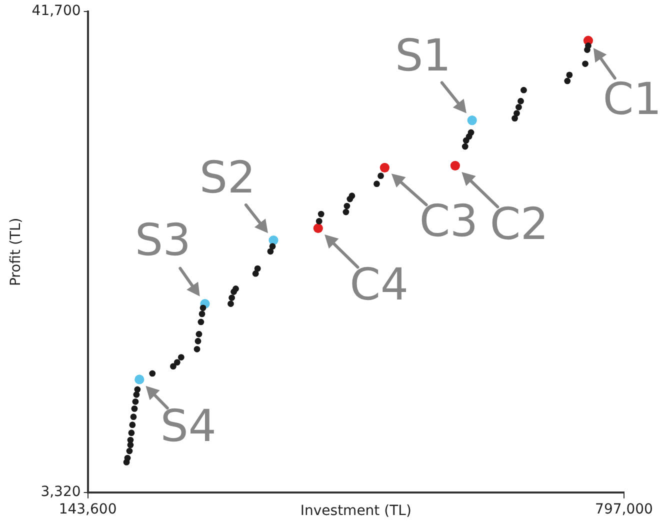 Image resolution: width=664 pixels, height=528 pixels. What do you see at coordinates (60, 492) in the screenshot?
I see `y-tick-label: 3,320` at bounding box center [60, 492].